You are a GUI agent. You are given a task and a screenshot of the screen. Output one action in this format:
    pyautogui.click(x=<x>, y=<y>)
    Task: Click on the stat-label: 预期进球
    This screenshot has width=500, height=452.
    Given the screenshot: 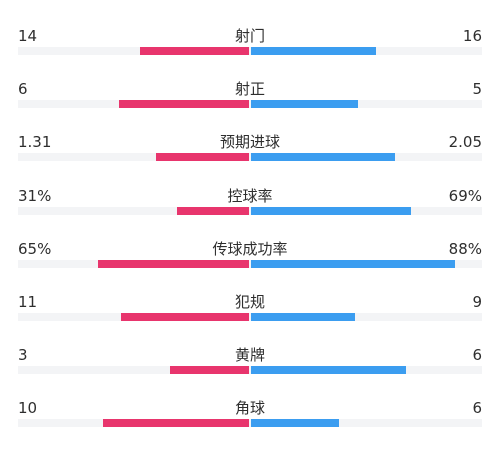 What is the action you would take?
    pyautogui.click(x=249, y=142)
    